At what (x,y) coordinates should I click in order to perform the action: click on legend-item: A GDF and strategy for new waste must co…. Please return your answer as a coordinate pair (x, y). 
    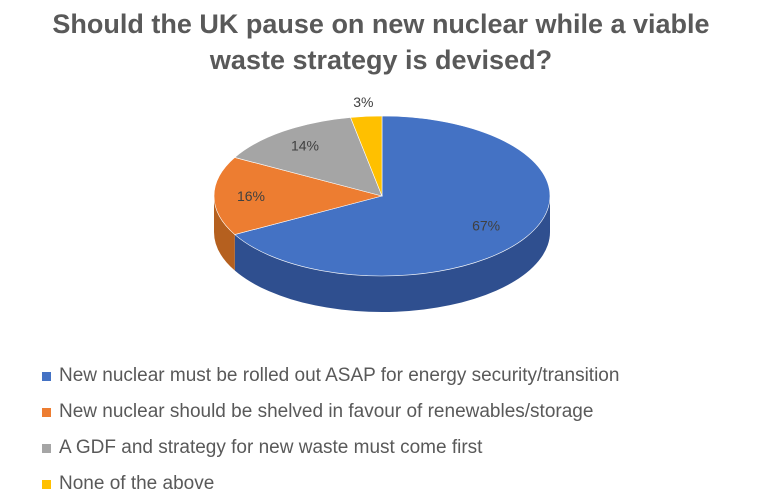
    Looking at the image, I should click on (330, 448).